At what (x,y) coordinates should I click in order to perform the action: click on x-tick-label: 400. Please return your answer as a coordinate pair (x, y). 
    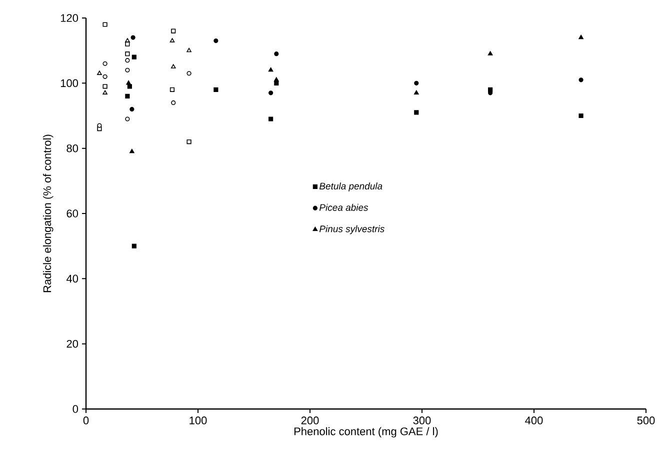
    Looking at the image, I should click on (534, 420).